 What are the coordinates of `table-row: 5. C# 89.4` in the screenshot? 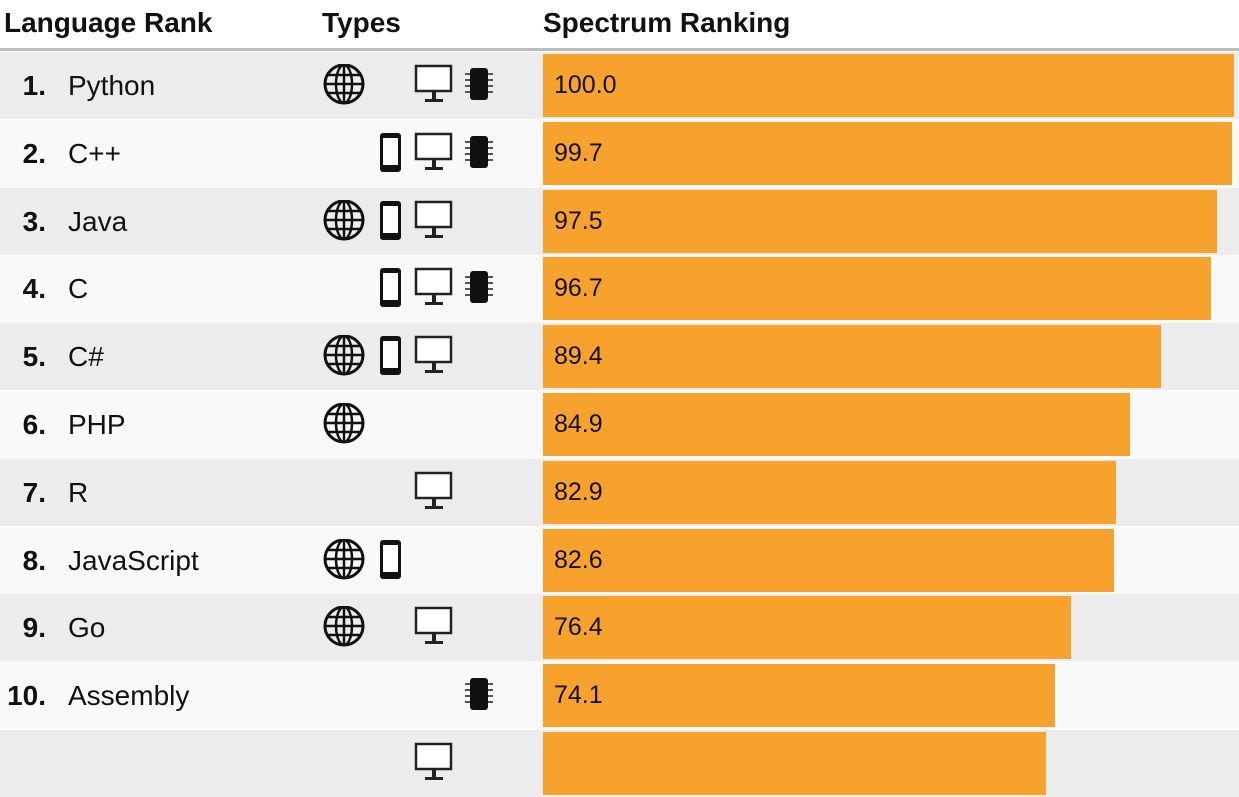 It's located at (619, 357).